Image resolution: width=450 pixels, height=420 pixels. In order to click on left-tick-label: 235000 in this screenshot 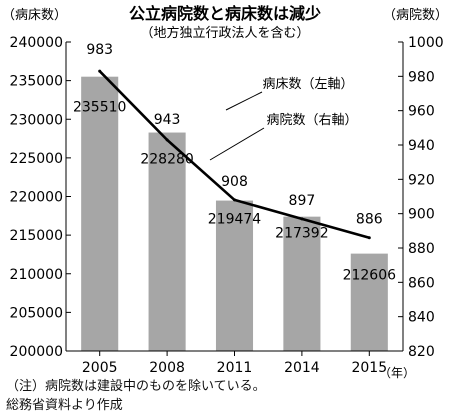, I will do `click(36, 82)`.